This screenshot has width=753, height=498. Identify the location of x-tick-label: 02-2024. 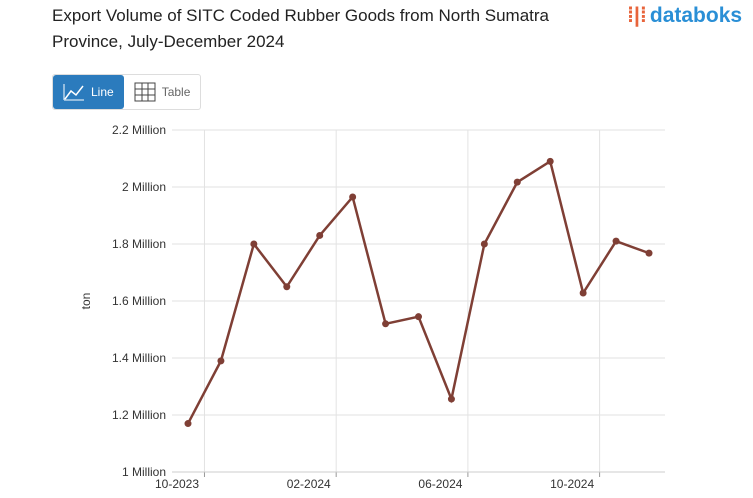
(309, 484).